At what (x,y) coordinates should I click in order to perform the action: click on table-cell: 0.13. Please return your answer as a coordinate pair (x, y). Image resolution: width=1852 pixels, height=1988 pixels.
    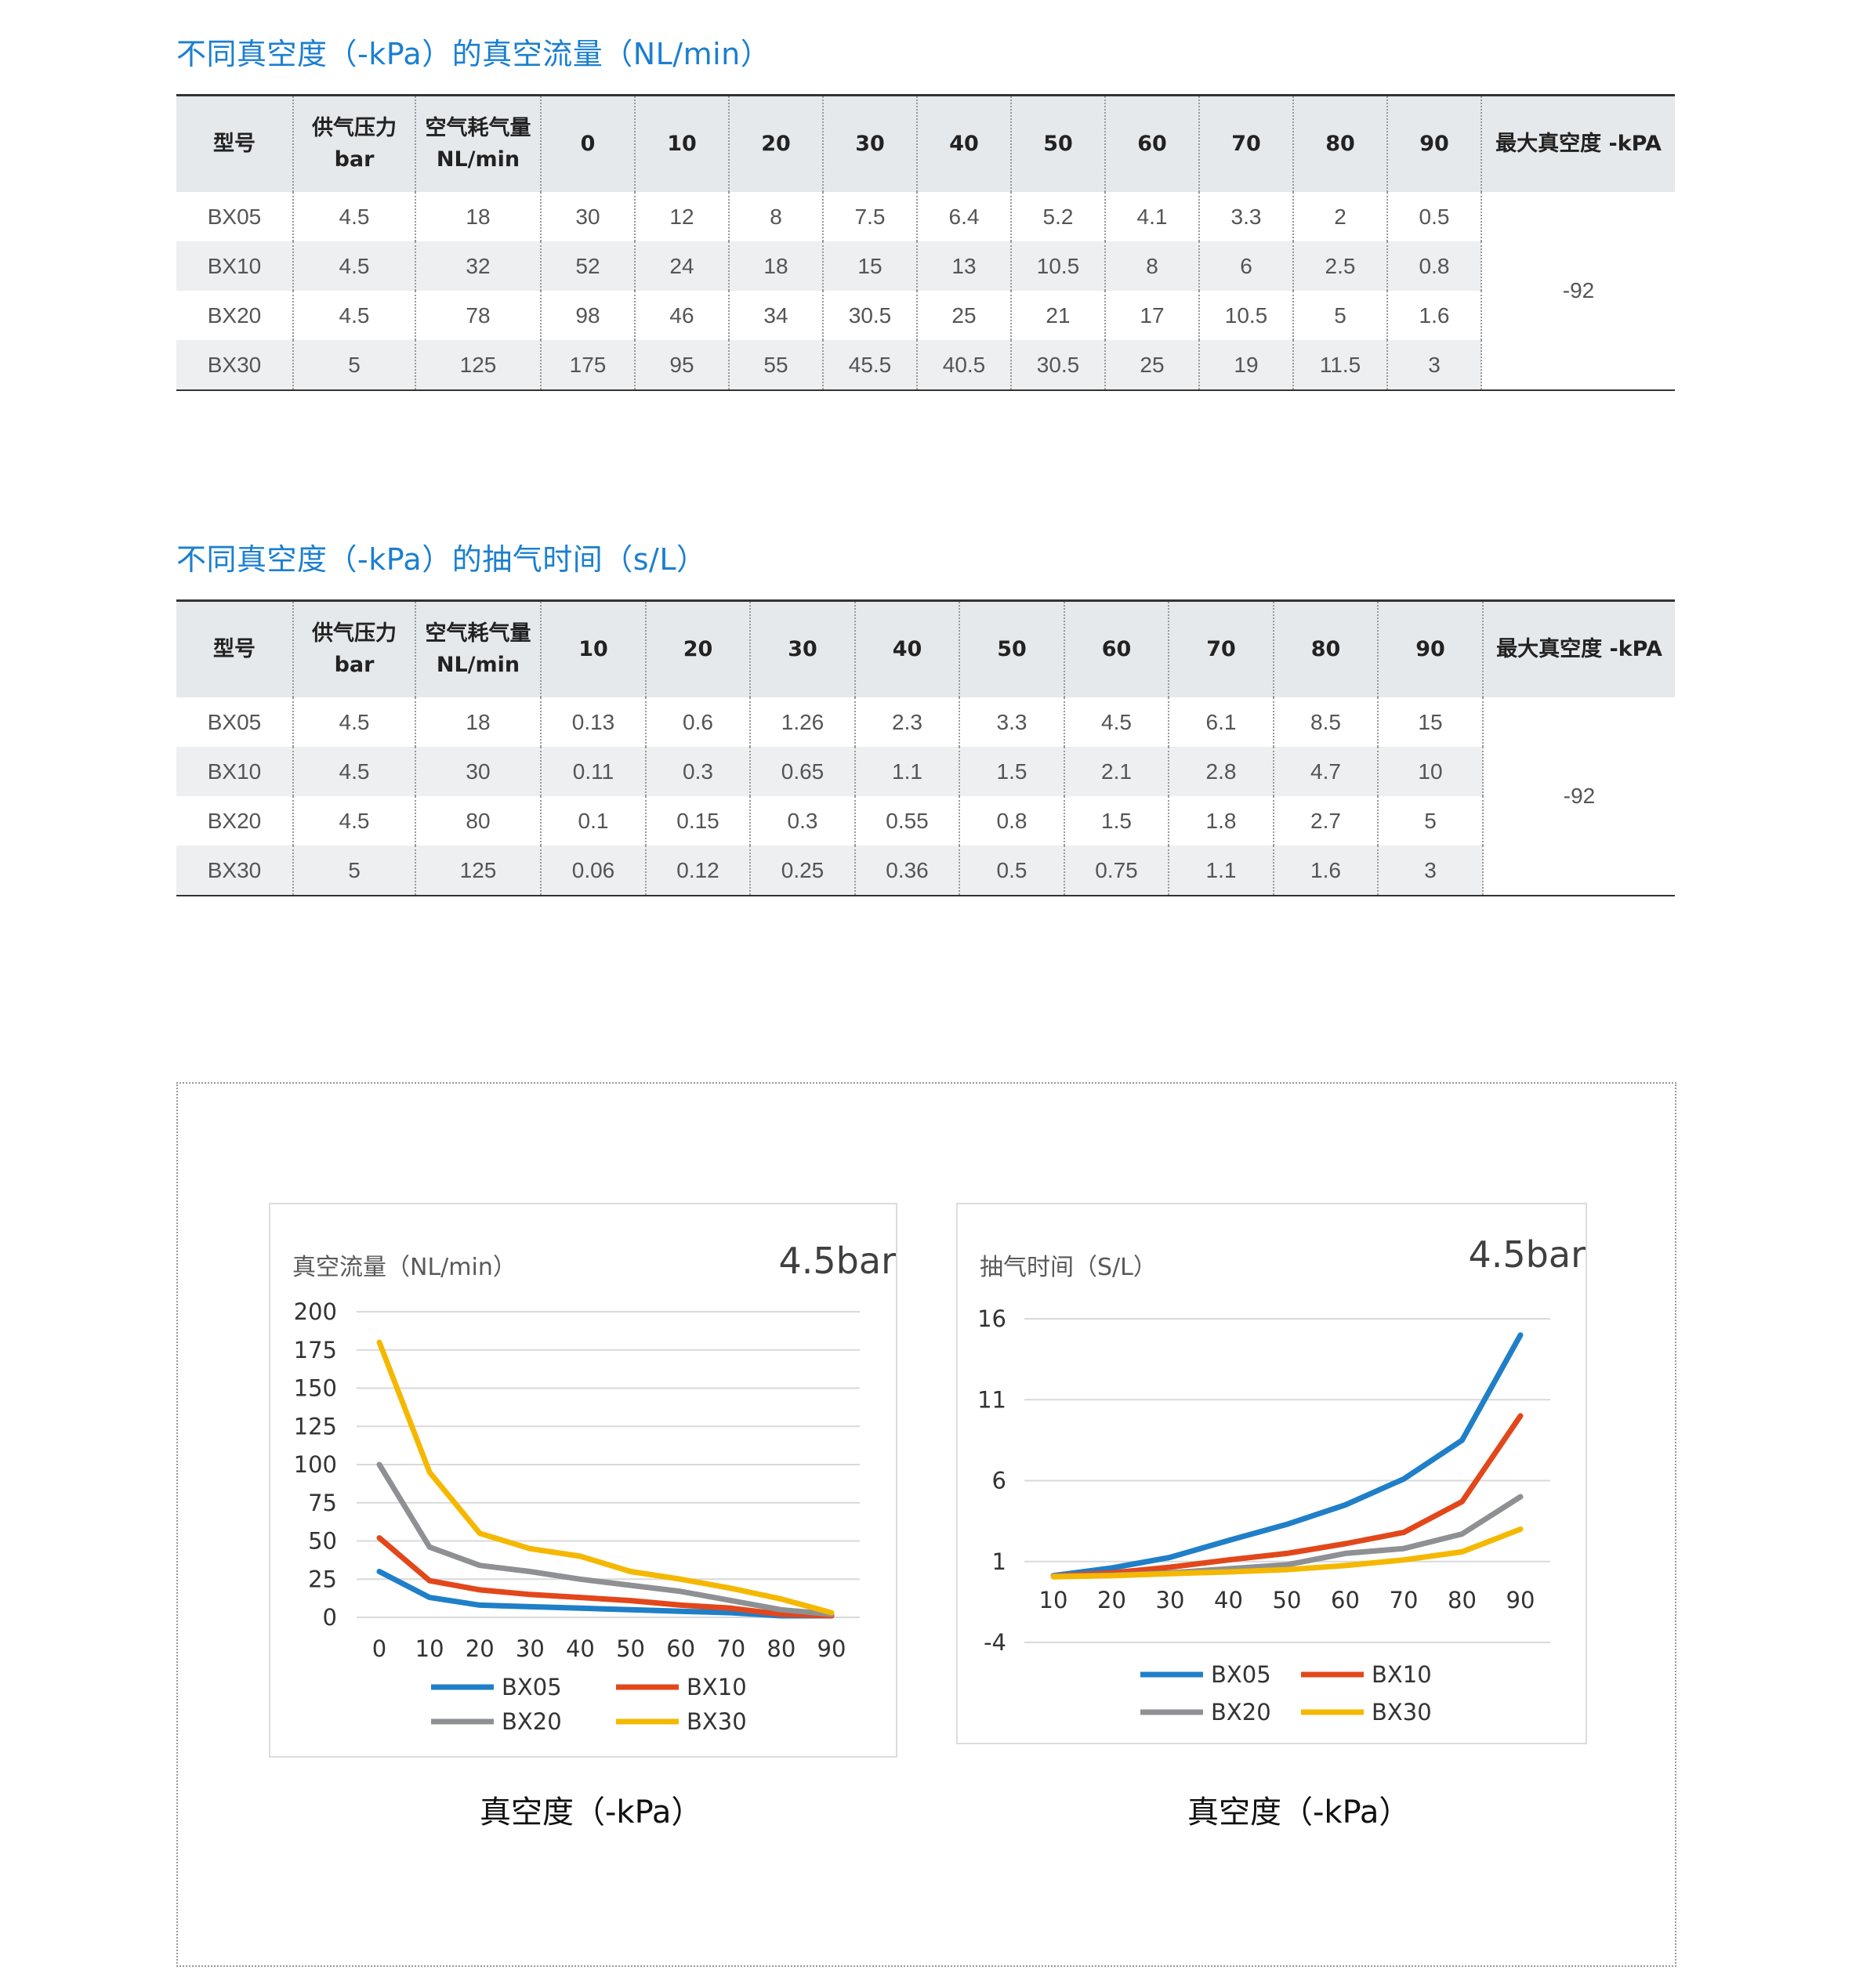
    Looking at the image, I should click on (593, 722).